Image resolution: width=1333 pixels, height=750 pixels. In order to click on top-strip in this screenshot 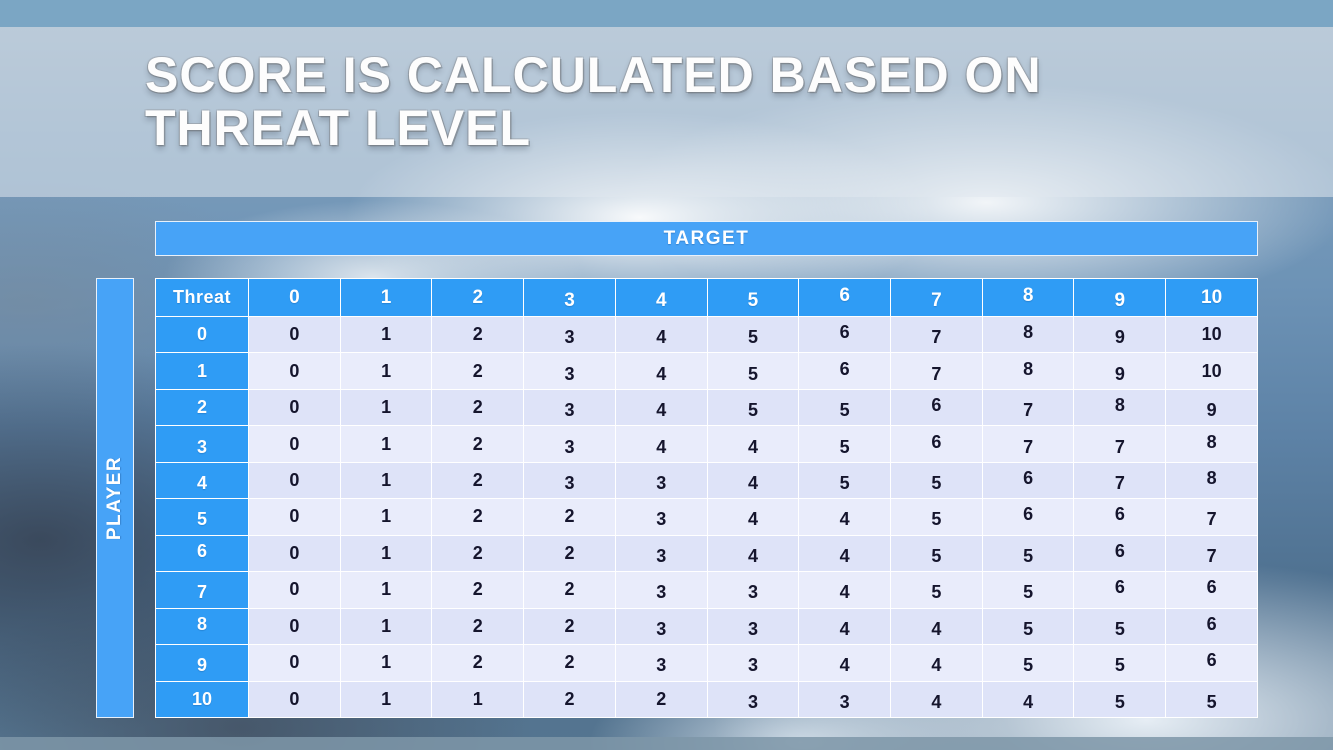, I will do `click(666, 13)`.